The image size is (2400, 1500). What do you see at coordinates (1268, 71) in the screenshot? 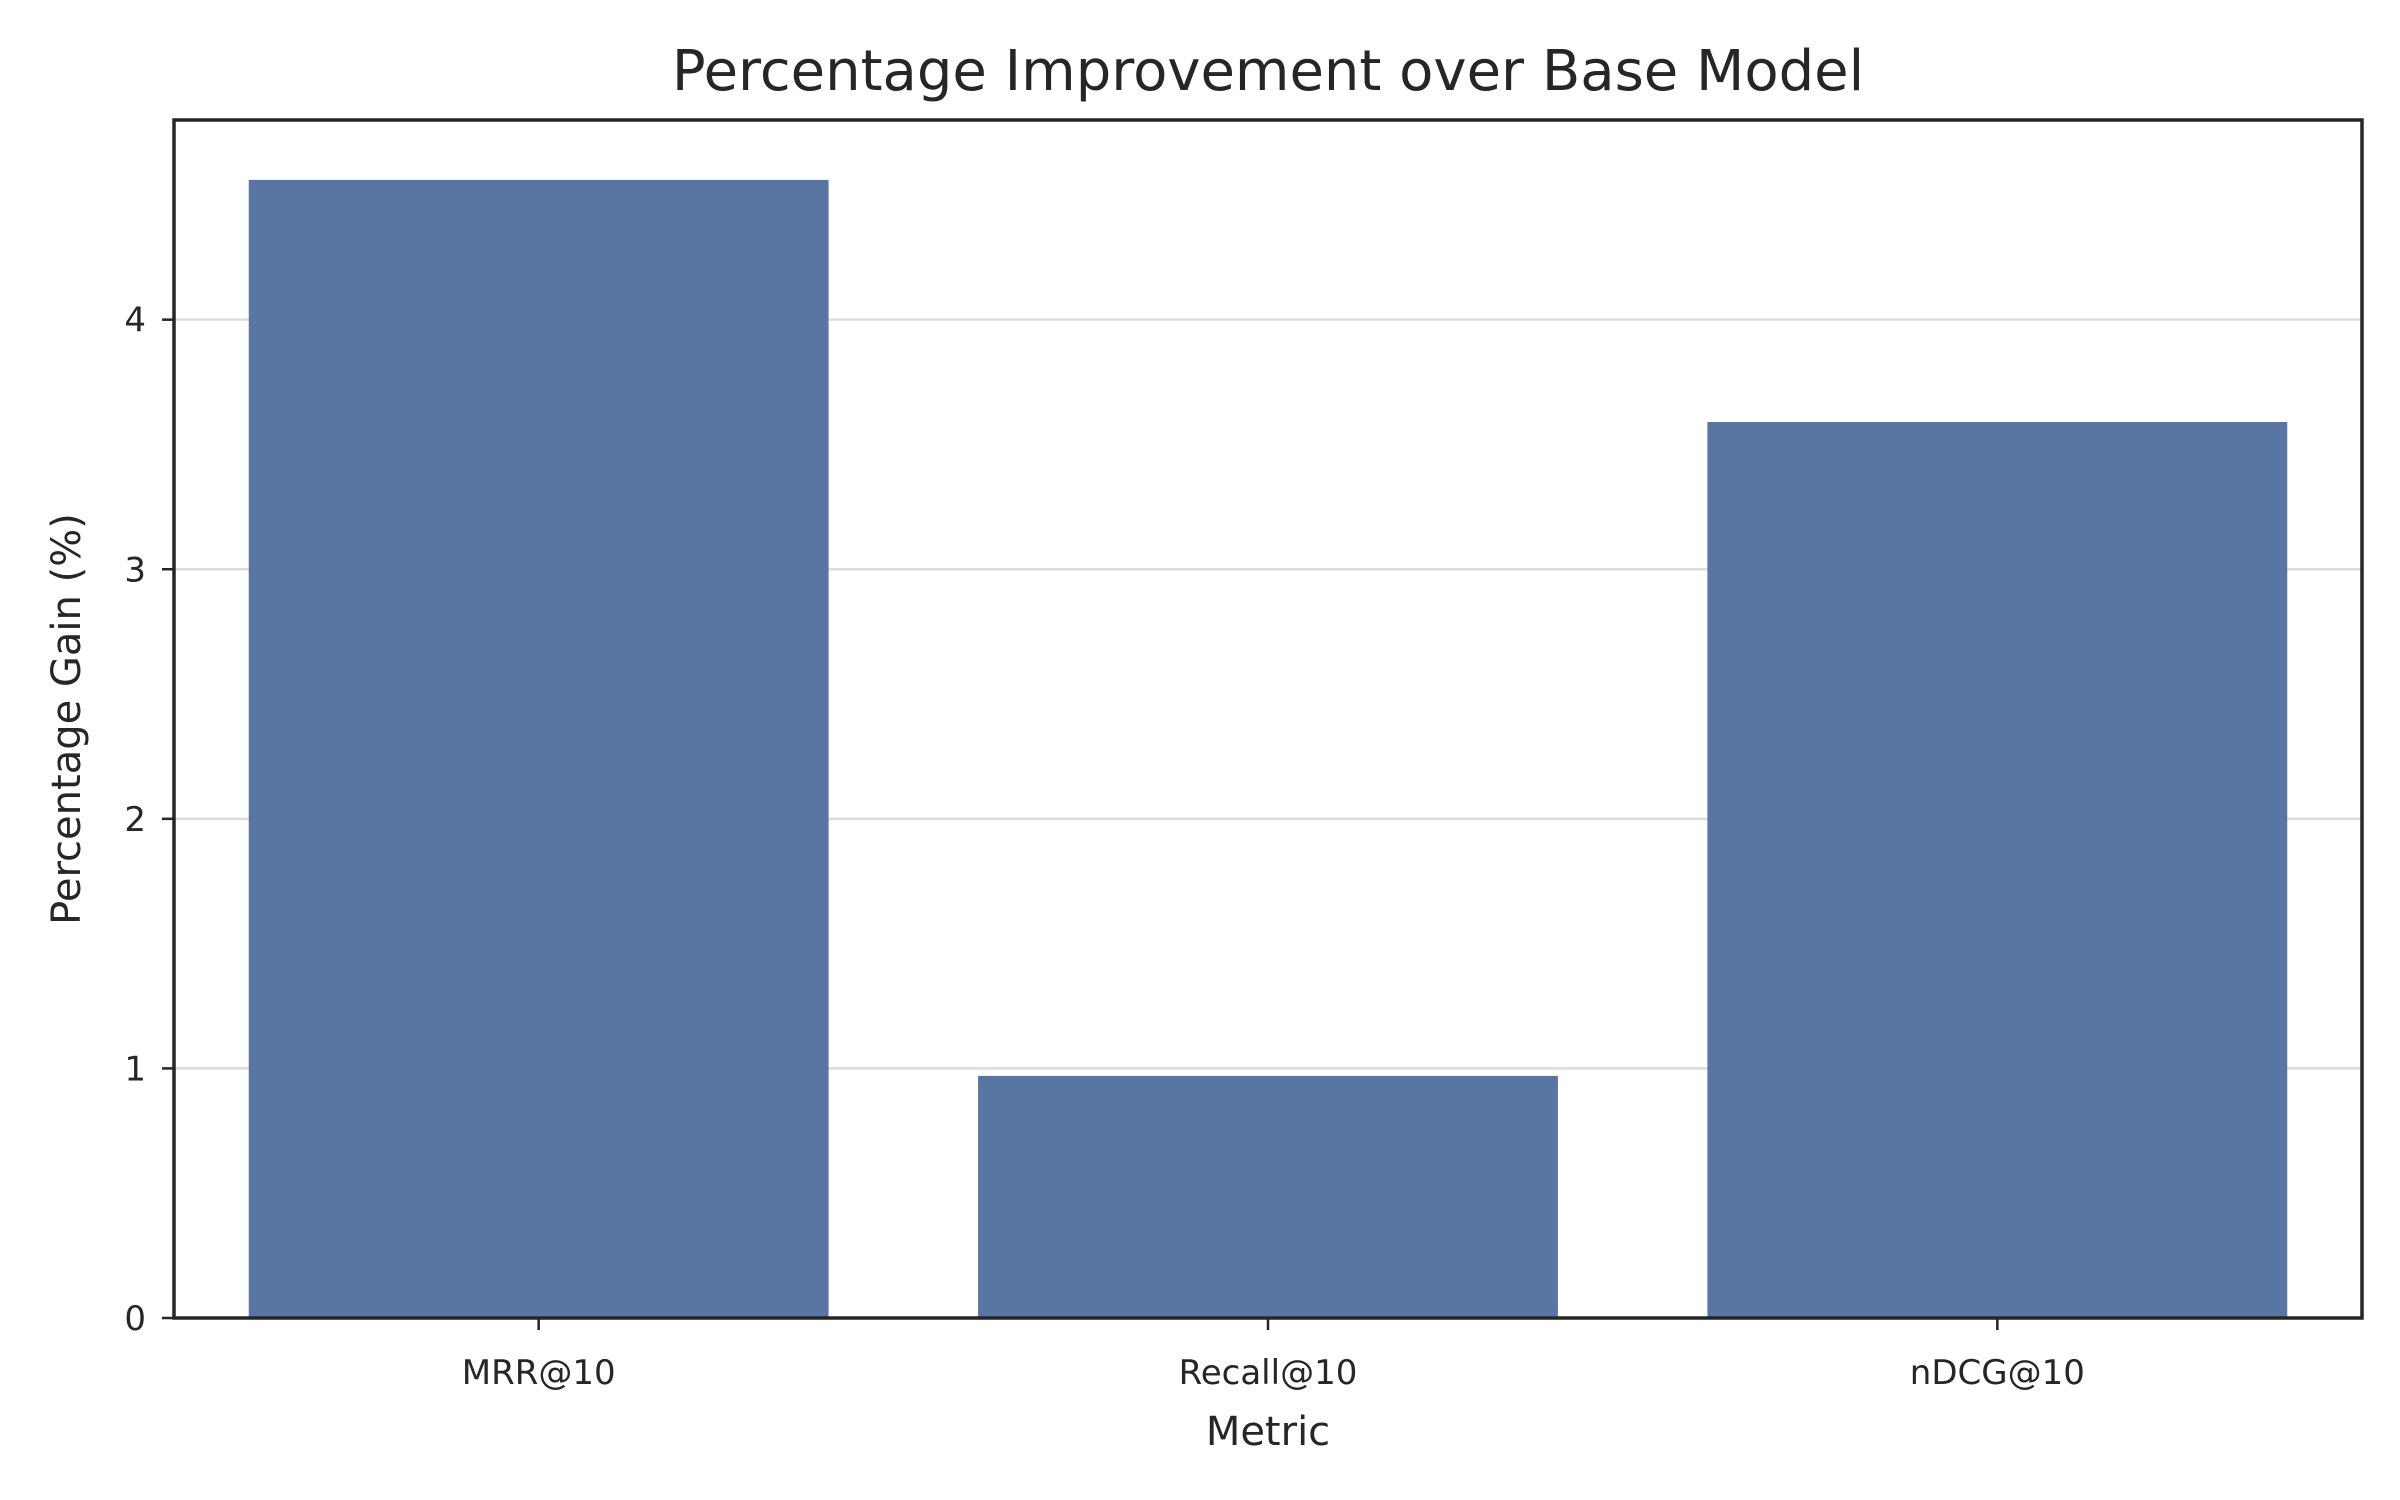
I see `chart-title: Percentage Improvement over Base Model` at bounding box center [1268, 71].